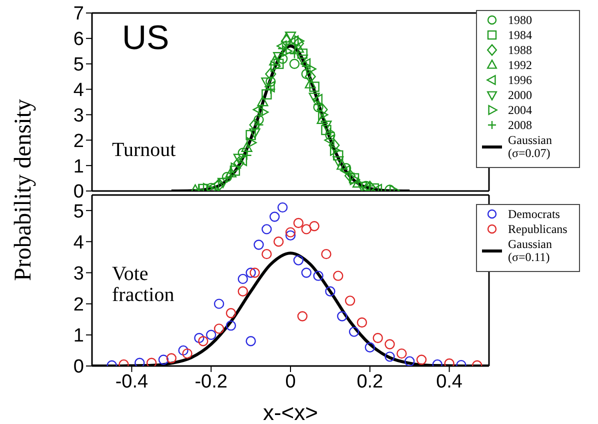  I want to click on x-tick-label: 0.4, so click(449, 381).